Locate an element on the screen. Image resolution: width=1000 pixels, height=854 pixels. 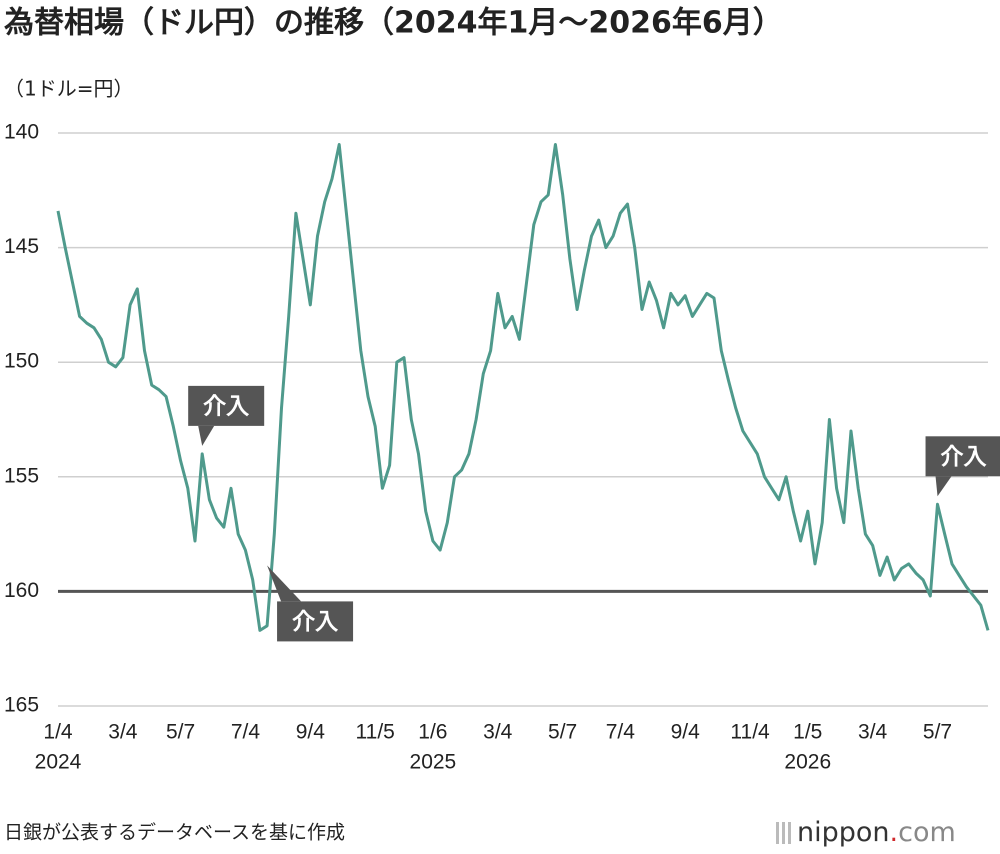
x-tick-label: 11/4 is located at coordinates (750, 732).